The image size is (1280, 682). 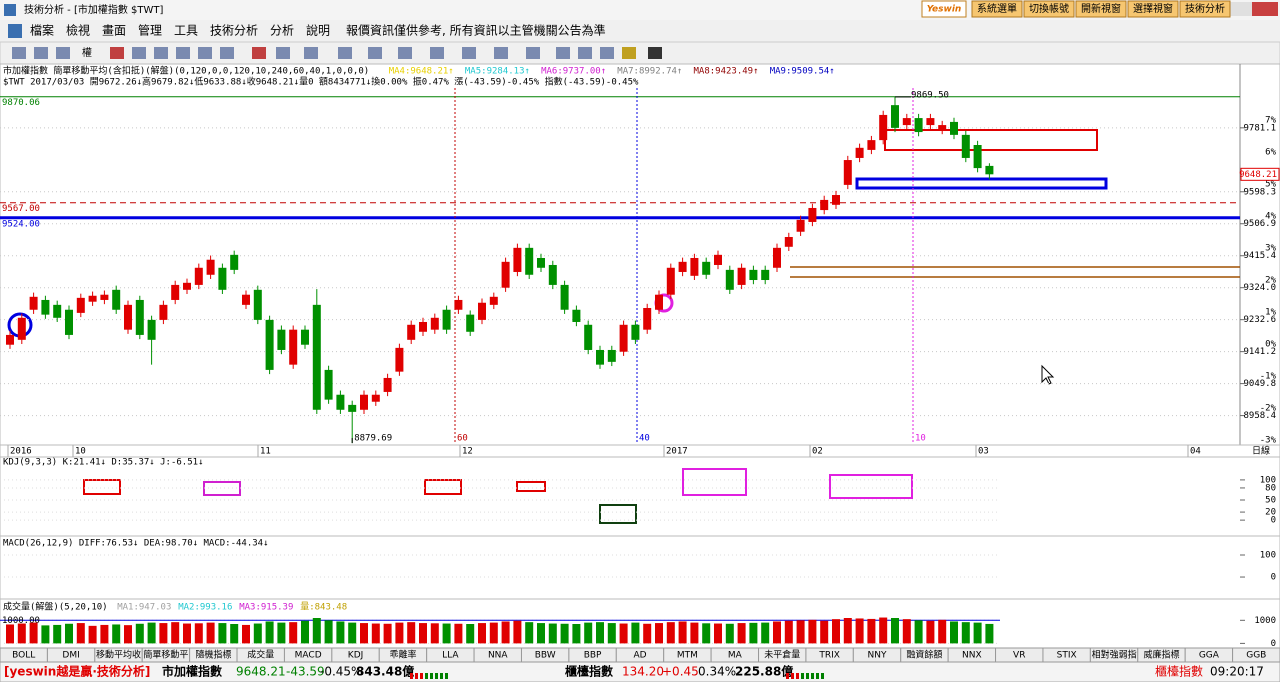 What do you see at coordinates (42, 30) in the screenshot?
I see `menu-item: 檔案` at bounding box center [42, 30].